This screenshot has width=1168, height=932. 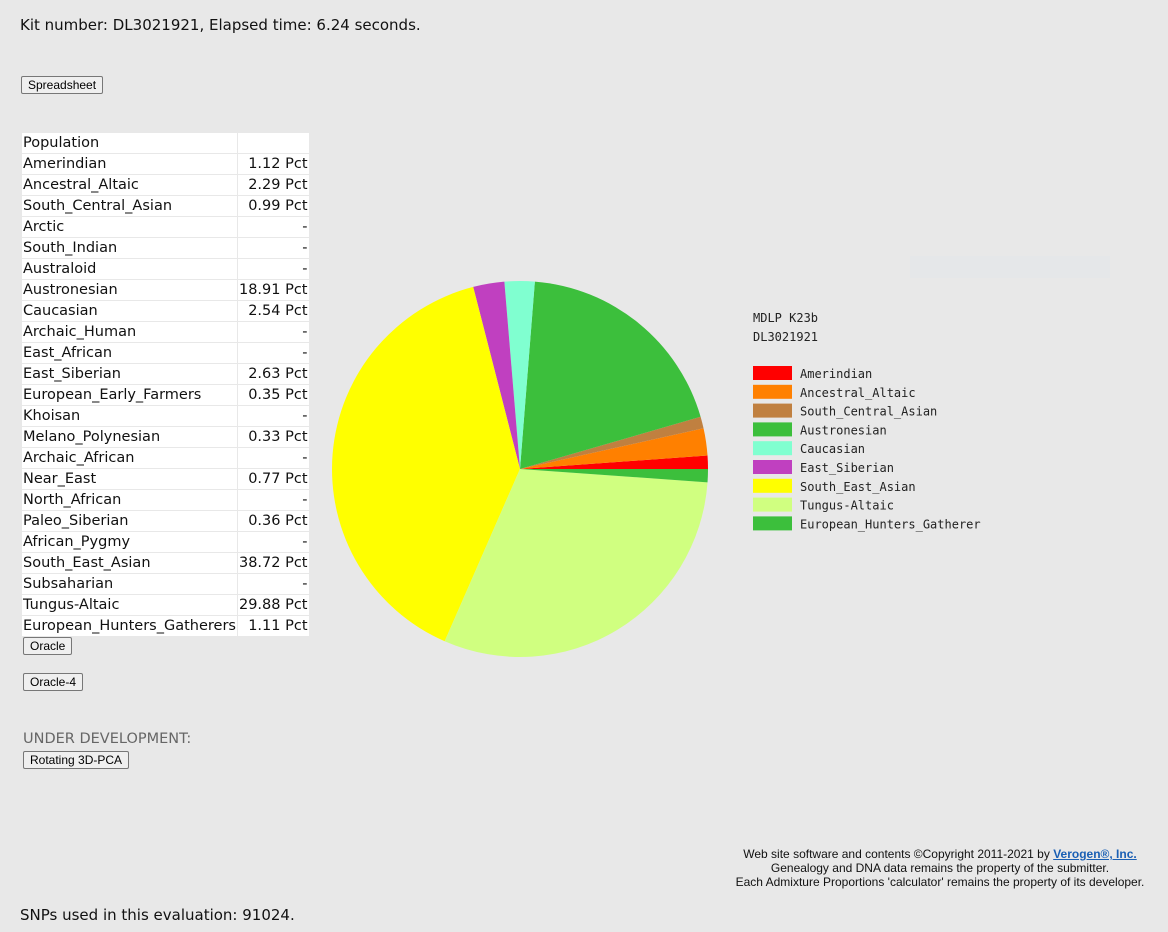 What do you see at coordinates (157, 915) in the screenshot?
I see `snps-count: SNPs used in this evaluation: 91024.` at bounding box center [157, 915].